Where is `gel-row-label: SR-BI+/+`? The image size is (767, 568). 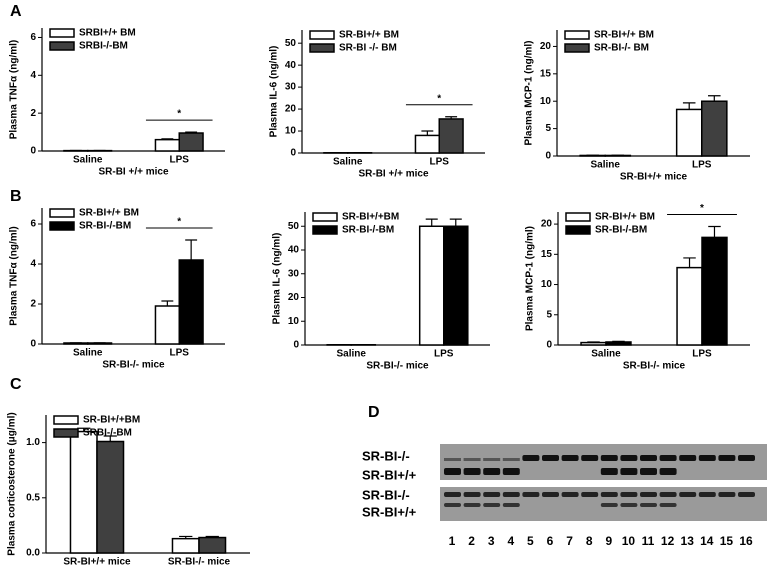
gel-row-label: SR-BI+/+ is located at coordinates (389, 474).